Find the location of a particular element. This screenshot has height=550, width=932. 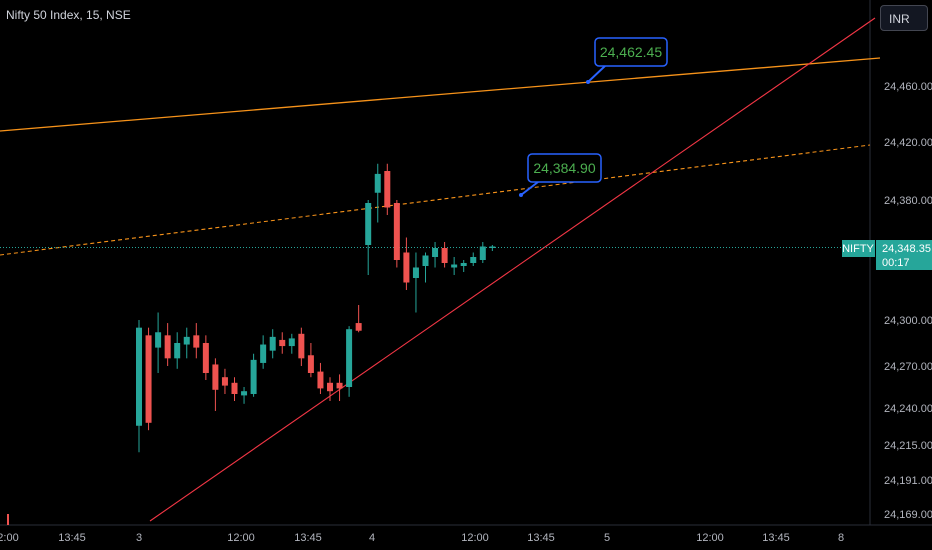

y-tick-label: 24,169.00 is located at coordinates (908, 515).